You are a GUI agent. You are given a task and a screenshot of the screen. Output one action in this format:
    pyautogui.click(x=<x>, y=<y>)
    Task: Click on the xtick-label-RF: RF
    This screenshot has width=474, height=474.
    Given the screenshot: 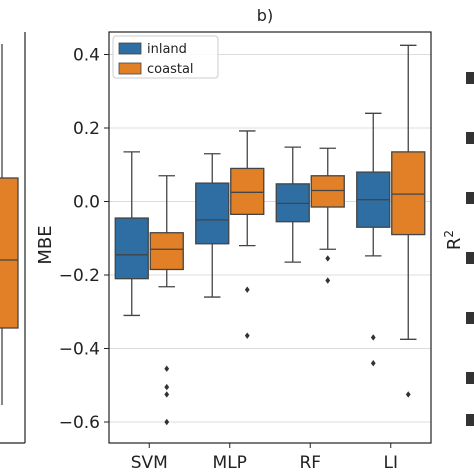 What is the action you would take?
    pyautogui.click(x=310, y=463)
    